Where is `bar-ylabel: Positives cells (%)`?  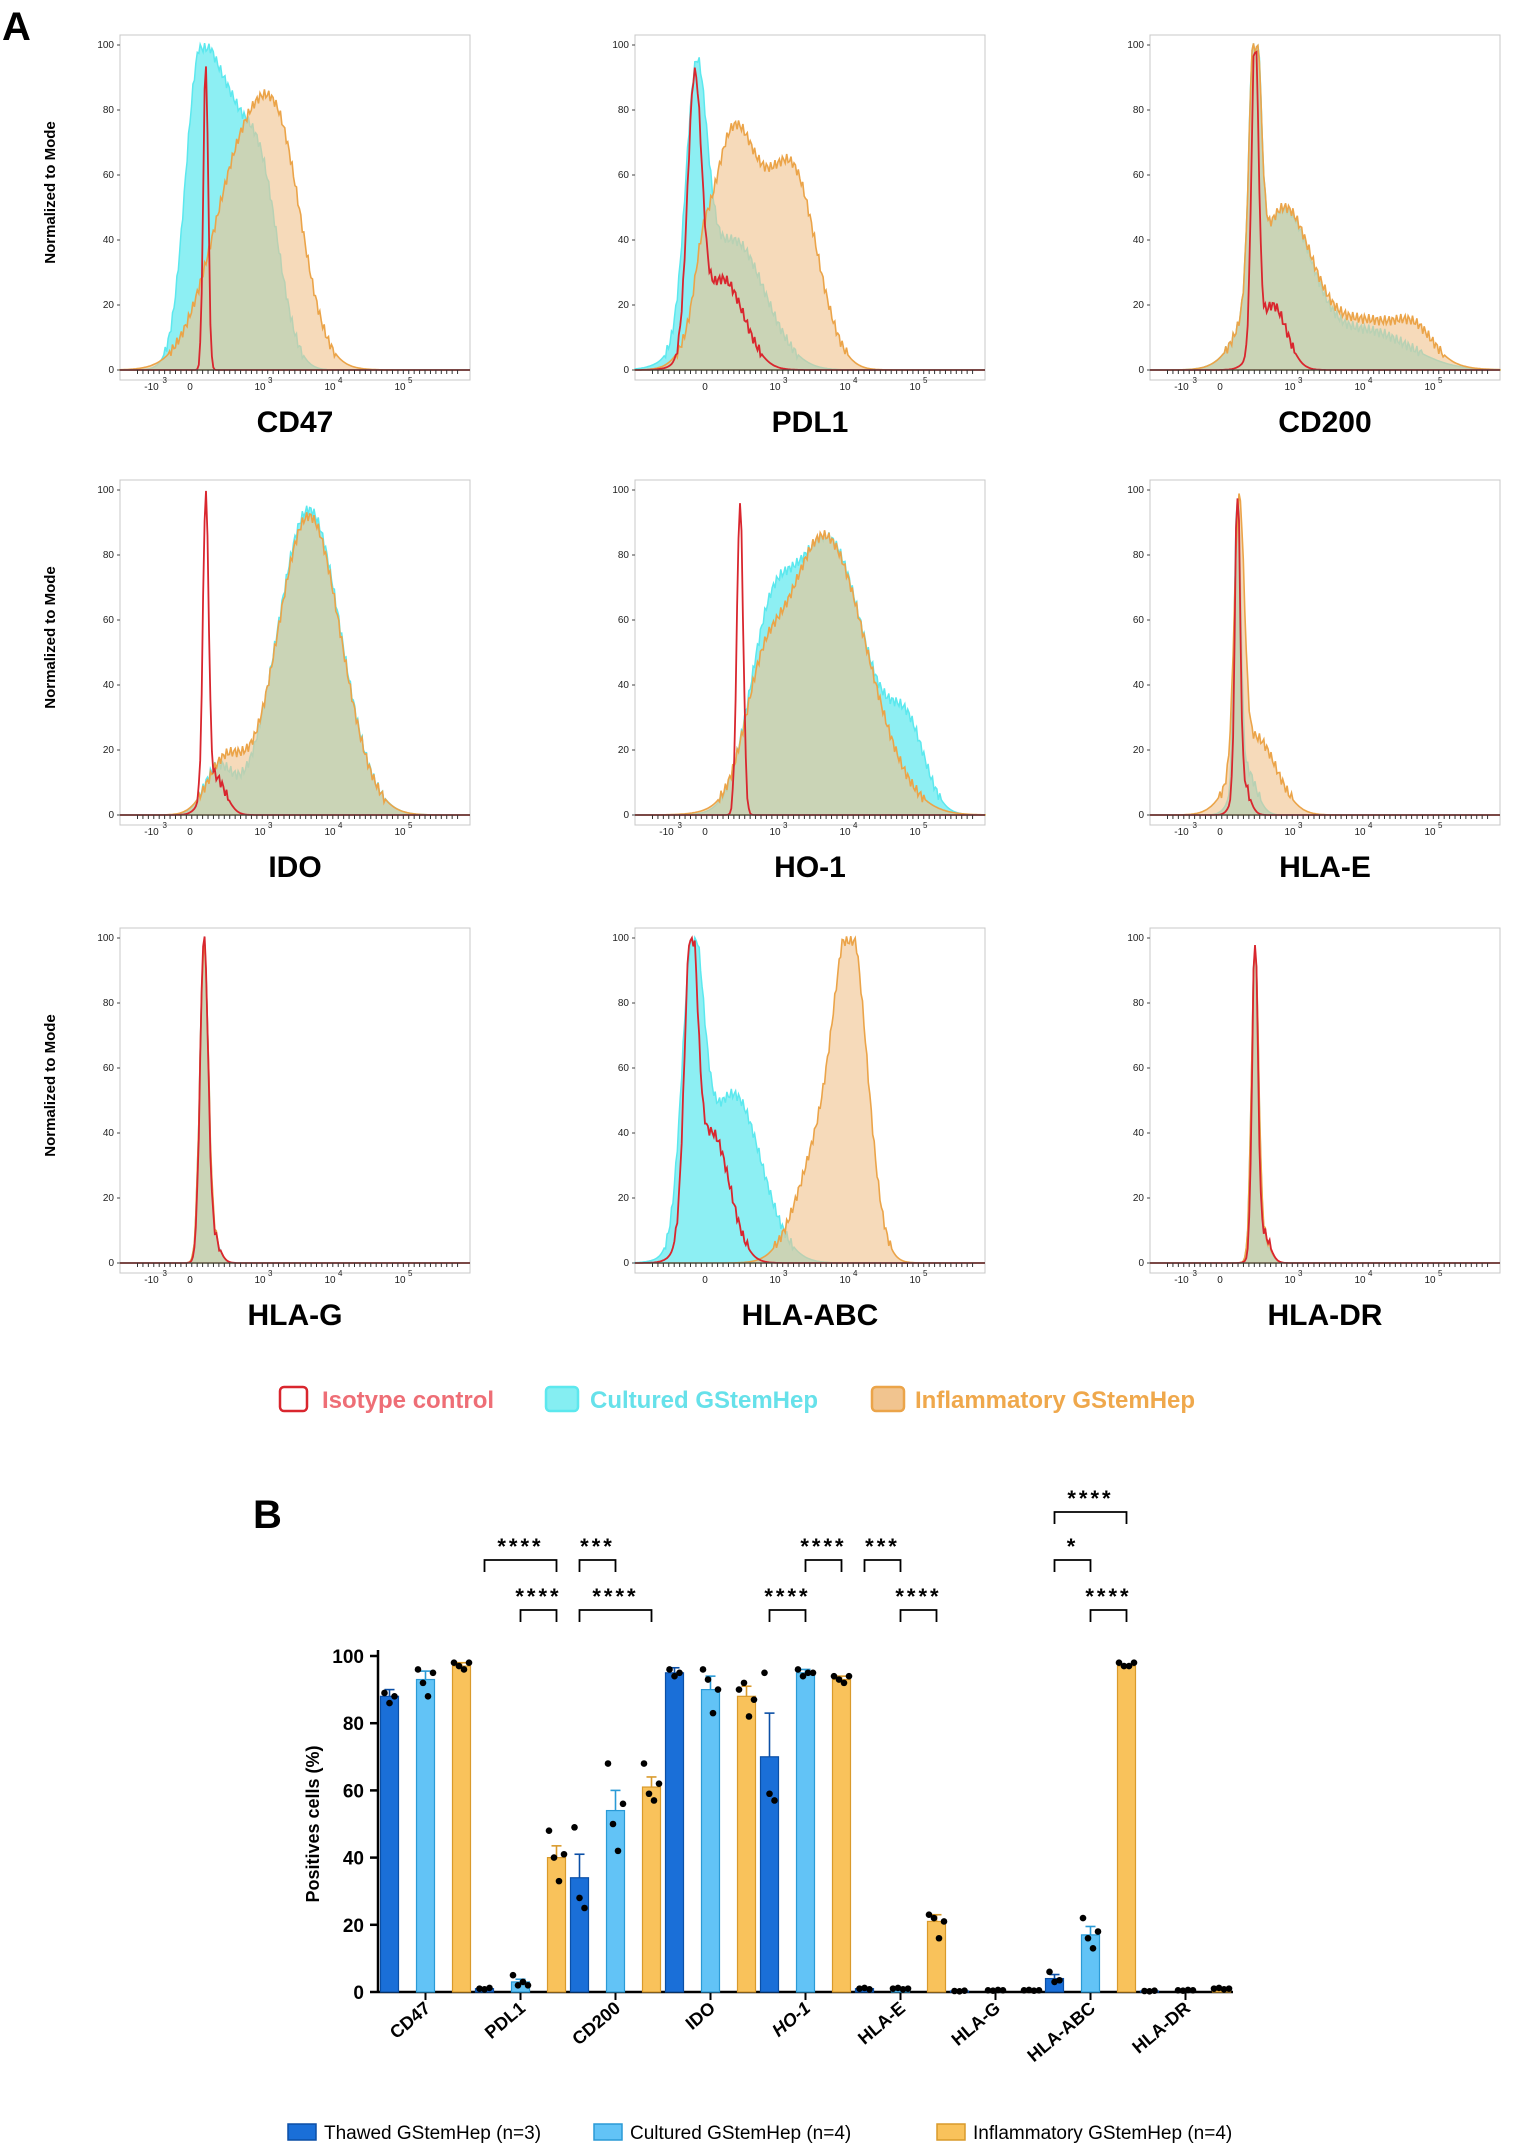
bar-ylabel: Positives cells (%) is located at coordinates (313, 1823).